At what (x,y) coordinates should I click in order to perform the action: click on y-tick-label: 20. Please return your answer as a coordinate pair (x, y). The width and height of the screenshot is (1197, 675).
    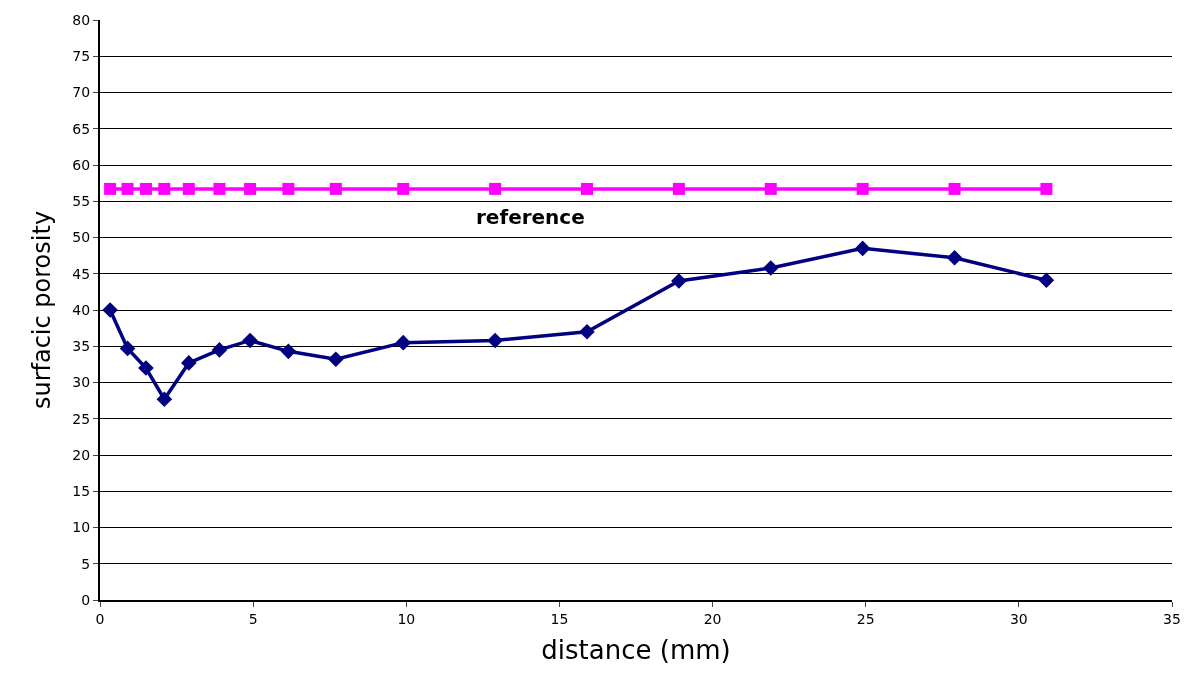
    Looking at the image, I should click on (81, 454).